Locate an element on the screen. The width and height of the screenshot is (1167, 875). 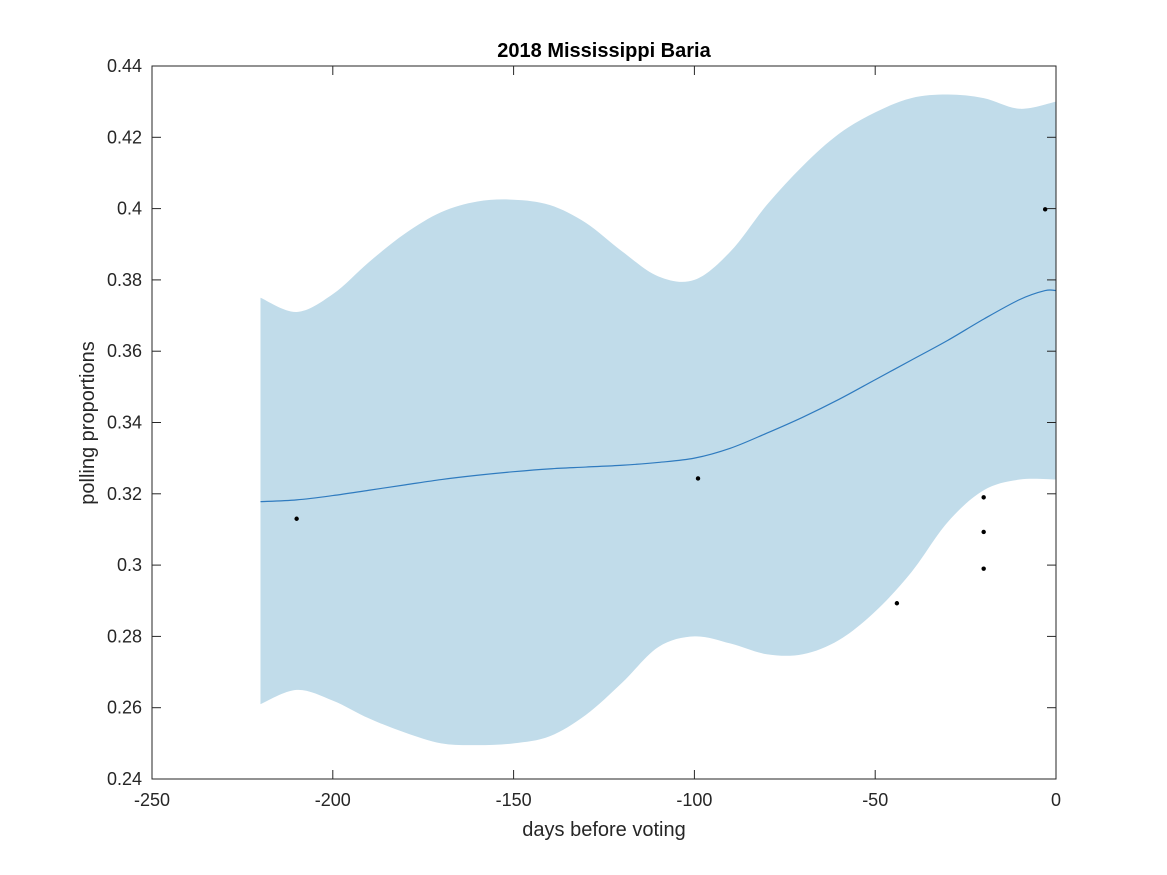
y-tick-label: 0.4 is located at coordinates (129, 209).